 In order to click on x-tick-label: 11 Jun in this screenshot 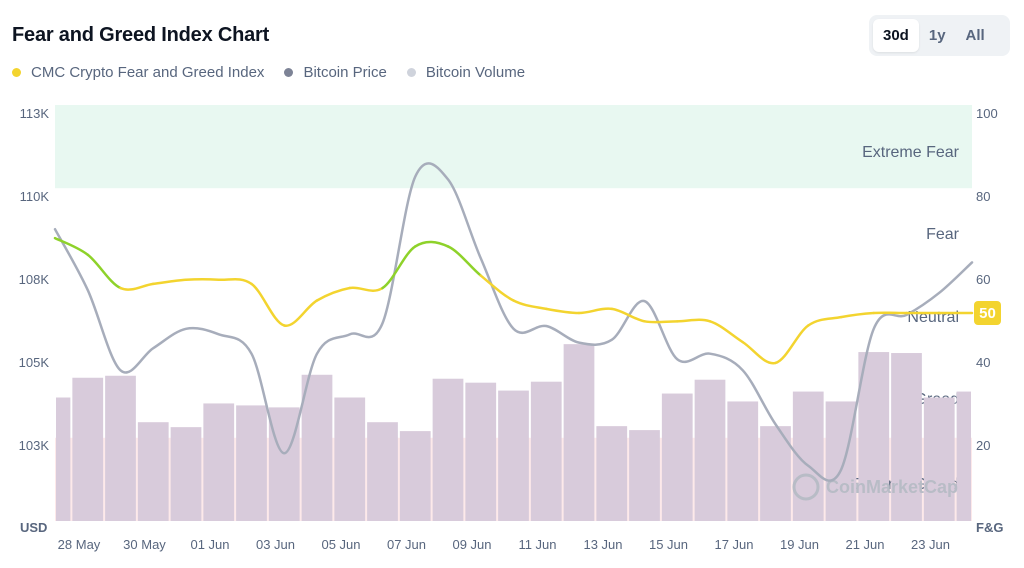, I will do `click(537, 544)`.